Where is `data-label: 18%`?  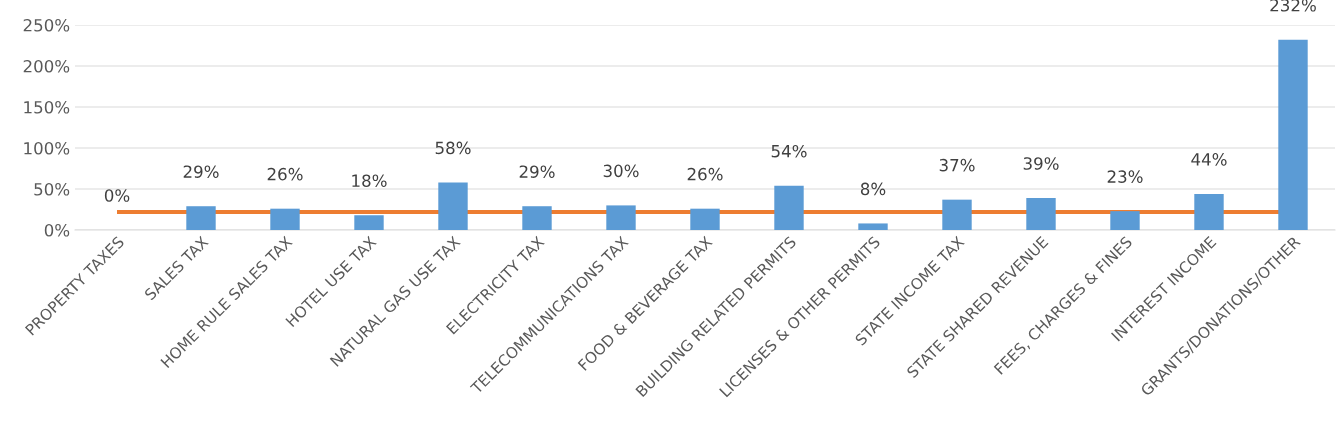 data-label: 18% is located at coordinates (369, 181).